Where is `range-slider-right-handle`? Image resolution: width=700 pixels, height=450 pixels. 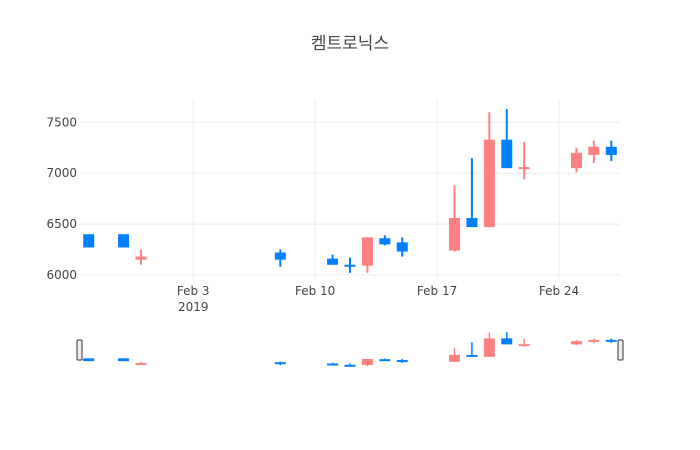
range-slider-right-handle is located at coordinates (620, 350).